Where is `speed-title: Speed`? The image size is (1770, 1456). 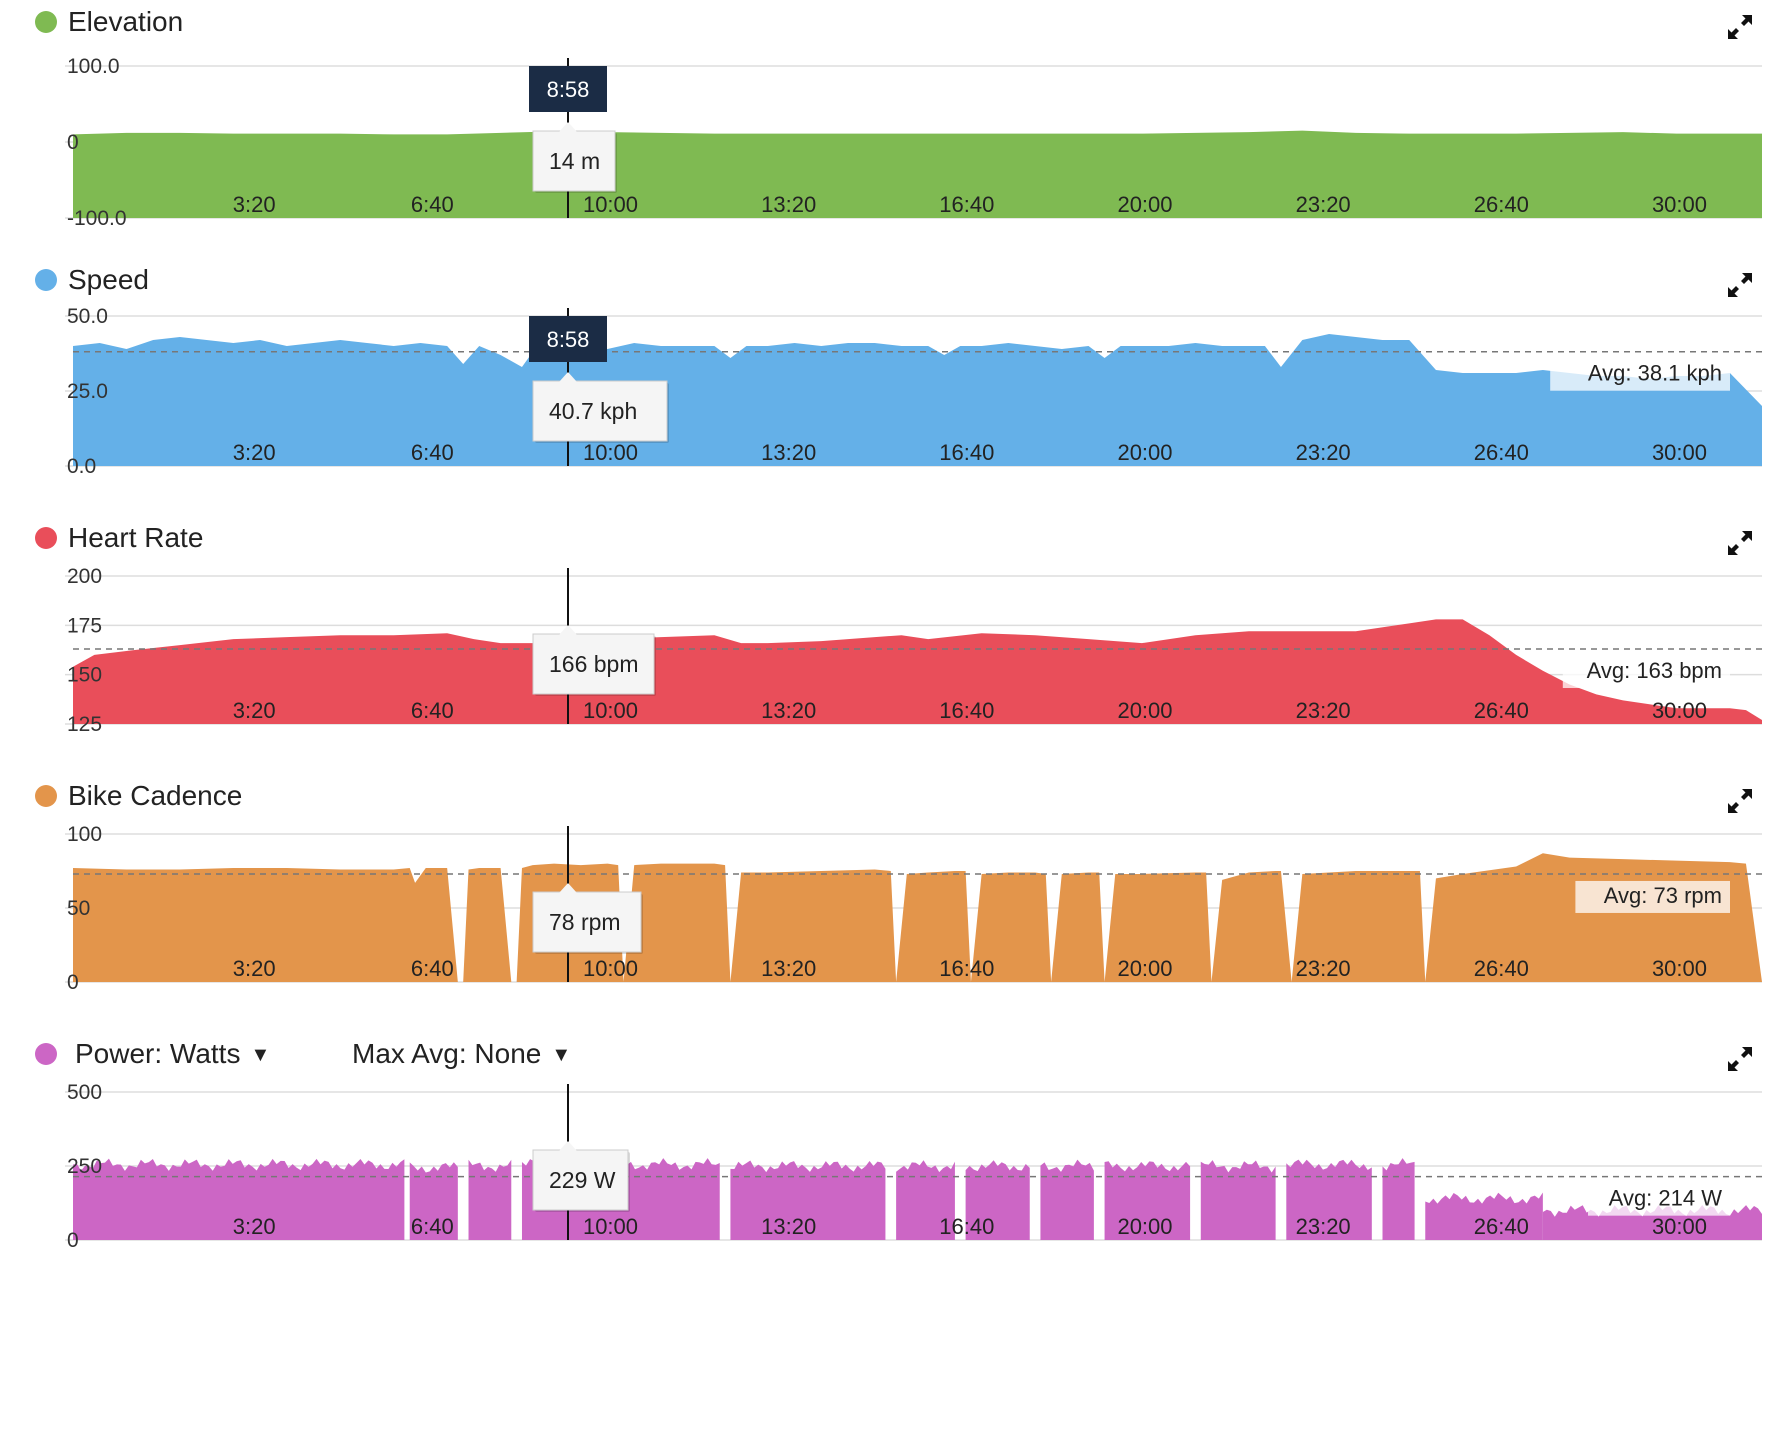 speed-title: Speed is located at coordinates (108, 279).